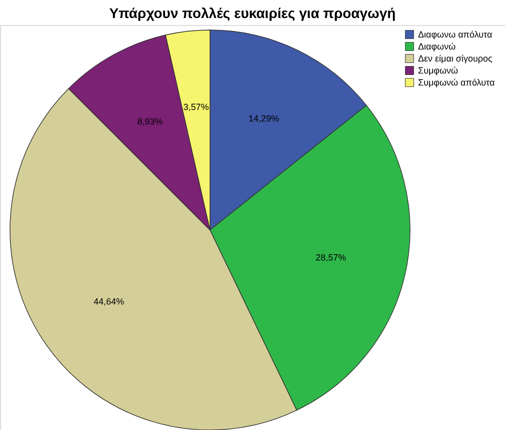  I want to click on data-label: 28,57%, so click(331, 257).